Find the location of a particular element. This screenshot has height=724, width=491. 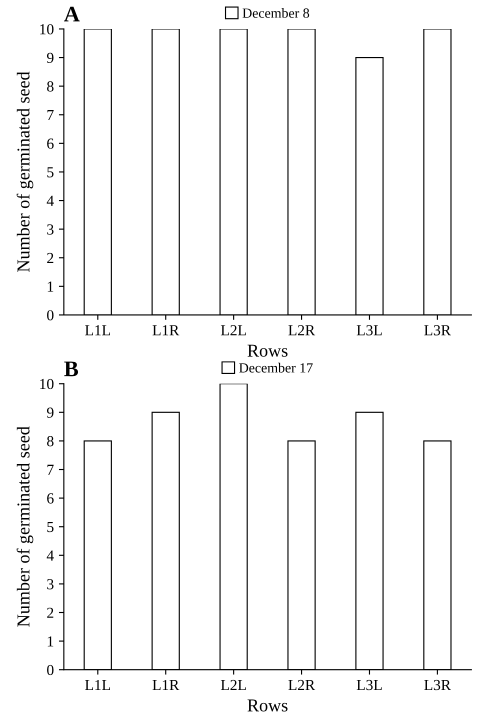

legend-label: December 8 is located at coordinates (276, 13).